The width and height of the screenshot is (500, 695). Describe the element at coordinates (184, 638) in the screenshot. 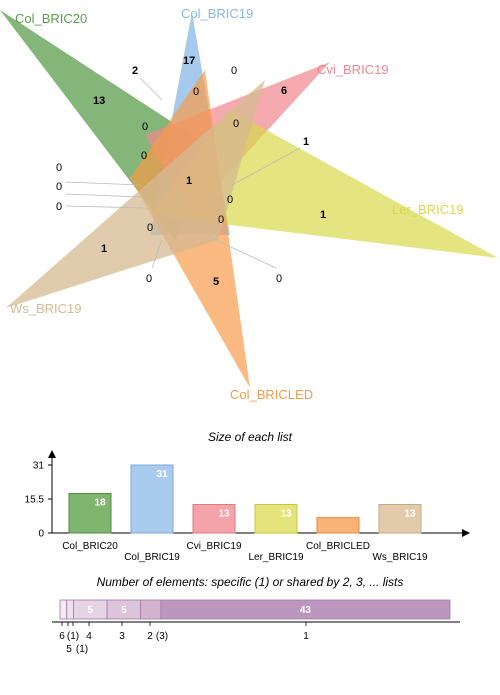

I see `sharing-chart-labels: 6 (1) 4 3 2 (3) 15 (1)` at that location.